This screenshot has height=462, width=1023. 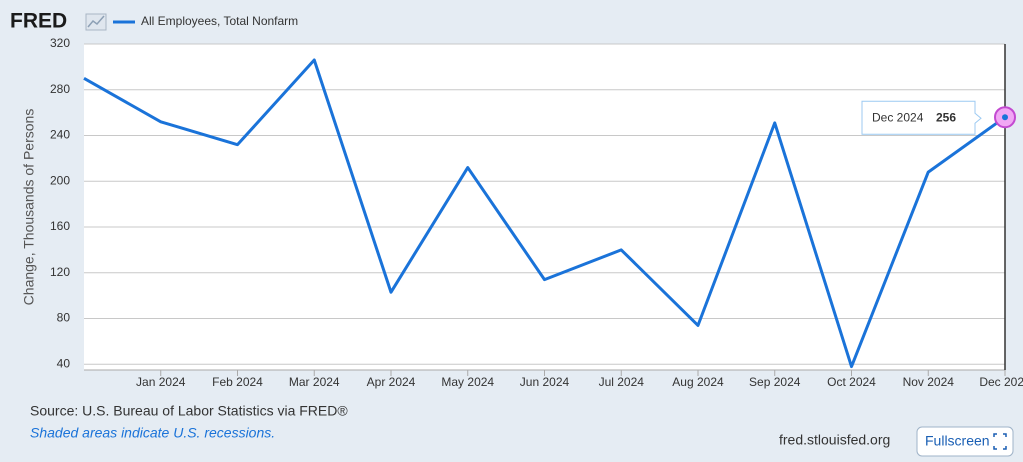 What do you see at coordinates (834, 440) in the screenshot?
I see `site-link: fred.stlouisfed.org` at bounding box center [834, 440].